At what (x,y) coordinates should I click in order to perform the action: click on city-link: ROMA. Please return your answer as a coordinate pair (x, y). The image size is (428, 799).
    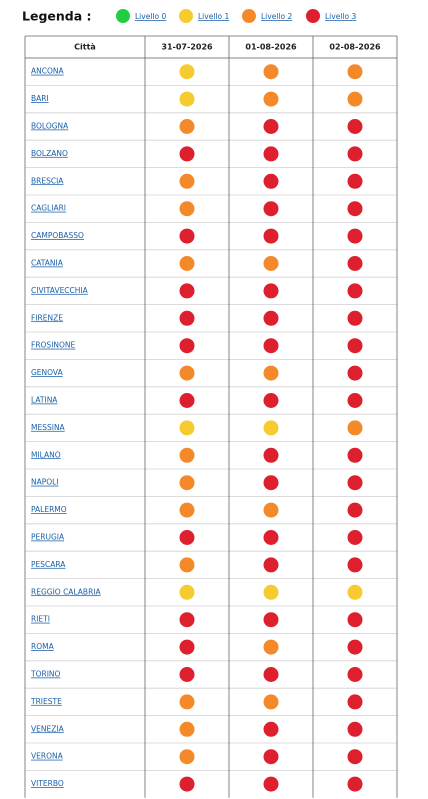
    Looking at the image, I should click on (43, 646).